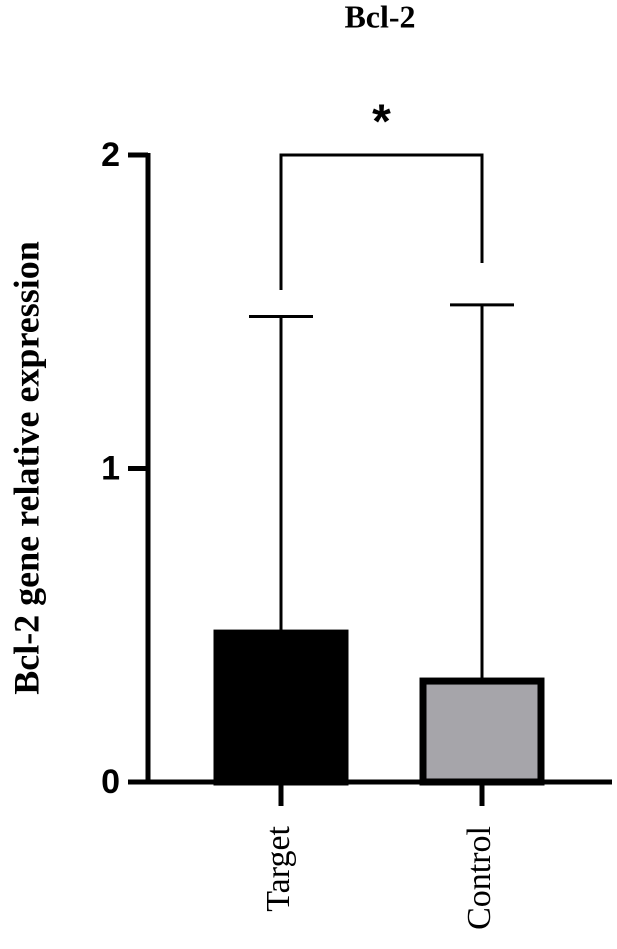 Image resolution: width=617 pixels, height=949 pixels. What do you see at coordinates (381, 221) in the screenshot?
I see `significance-bracket` at bounding box center [381, 221].